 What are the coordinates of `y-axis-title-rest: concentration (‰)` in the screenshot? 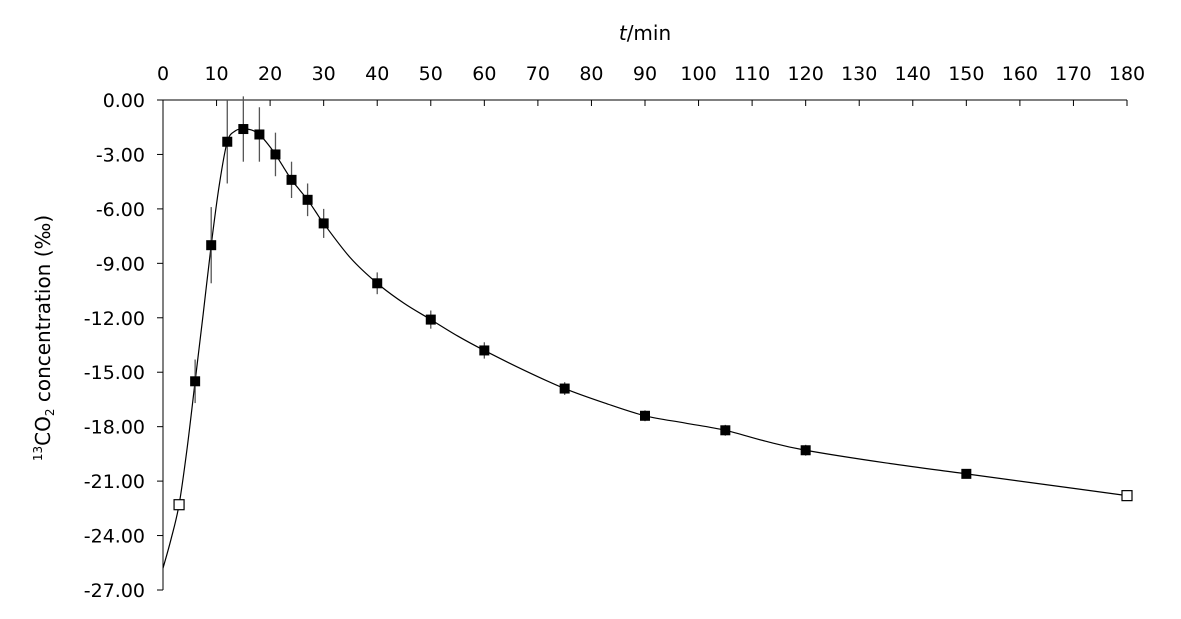 It's located at (43, 312).